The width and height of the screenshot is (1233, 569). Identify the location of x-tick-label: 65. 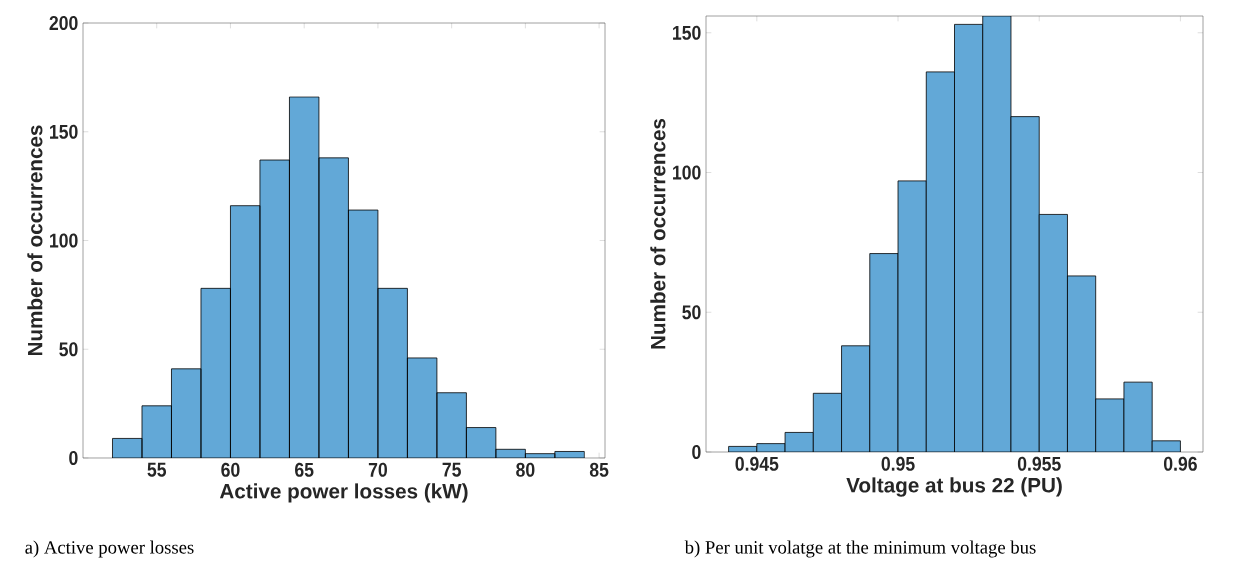
(304, 469).